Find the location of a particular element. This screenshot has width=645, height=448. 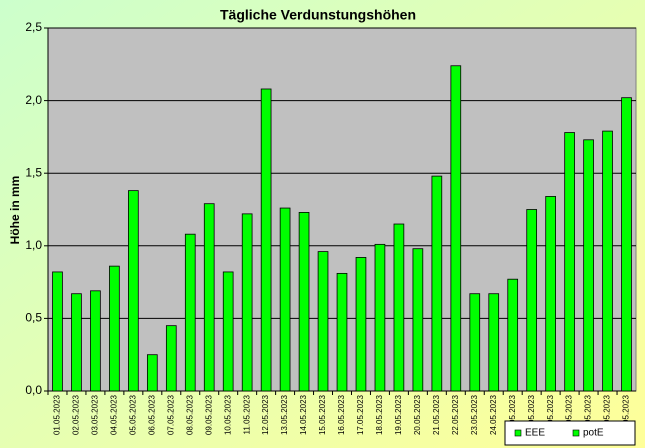

x-tick-label: 05.05.2023 is located at coordinates (132, 414).